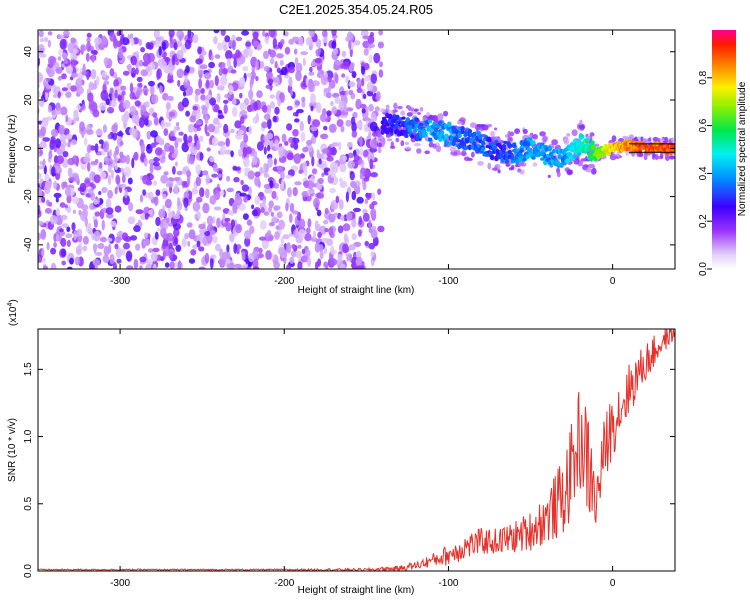  I want to click on colorbar-tick-label: 0.8, so click(703, 77).